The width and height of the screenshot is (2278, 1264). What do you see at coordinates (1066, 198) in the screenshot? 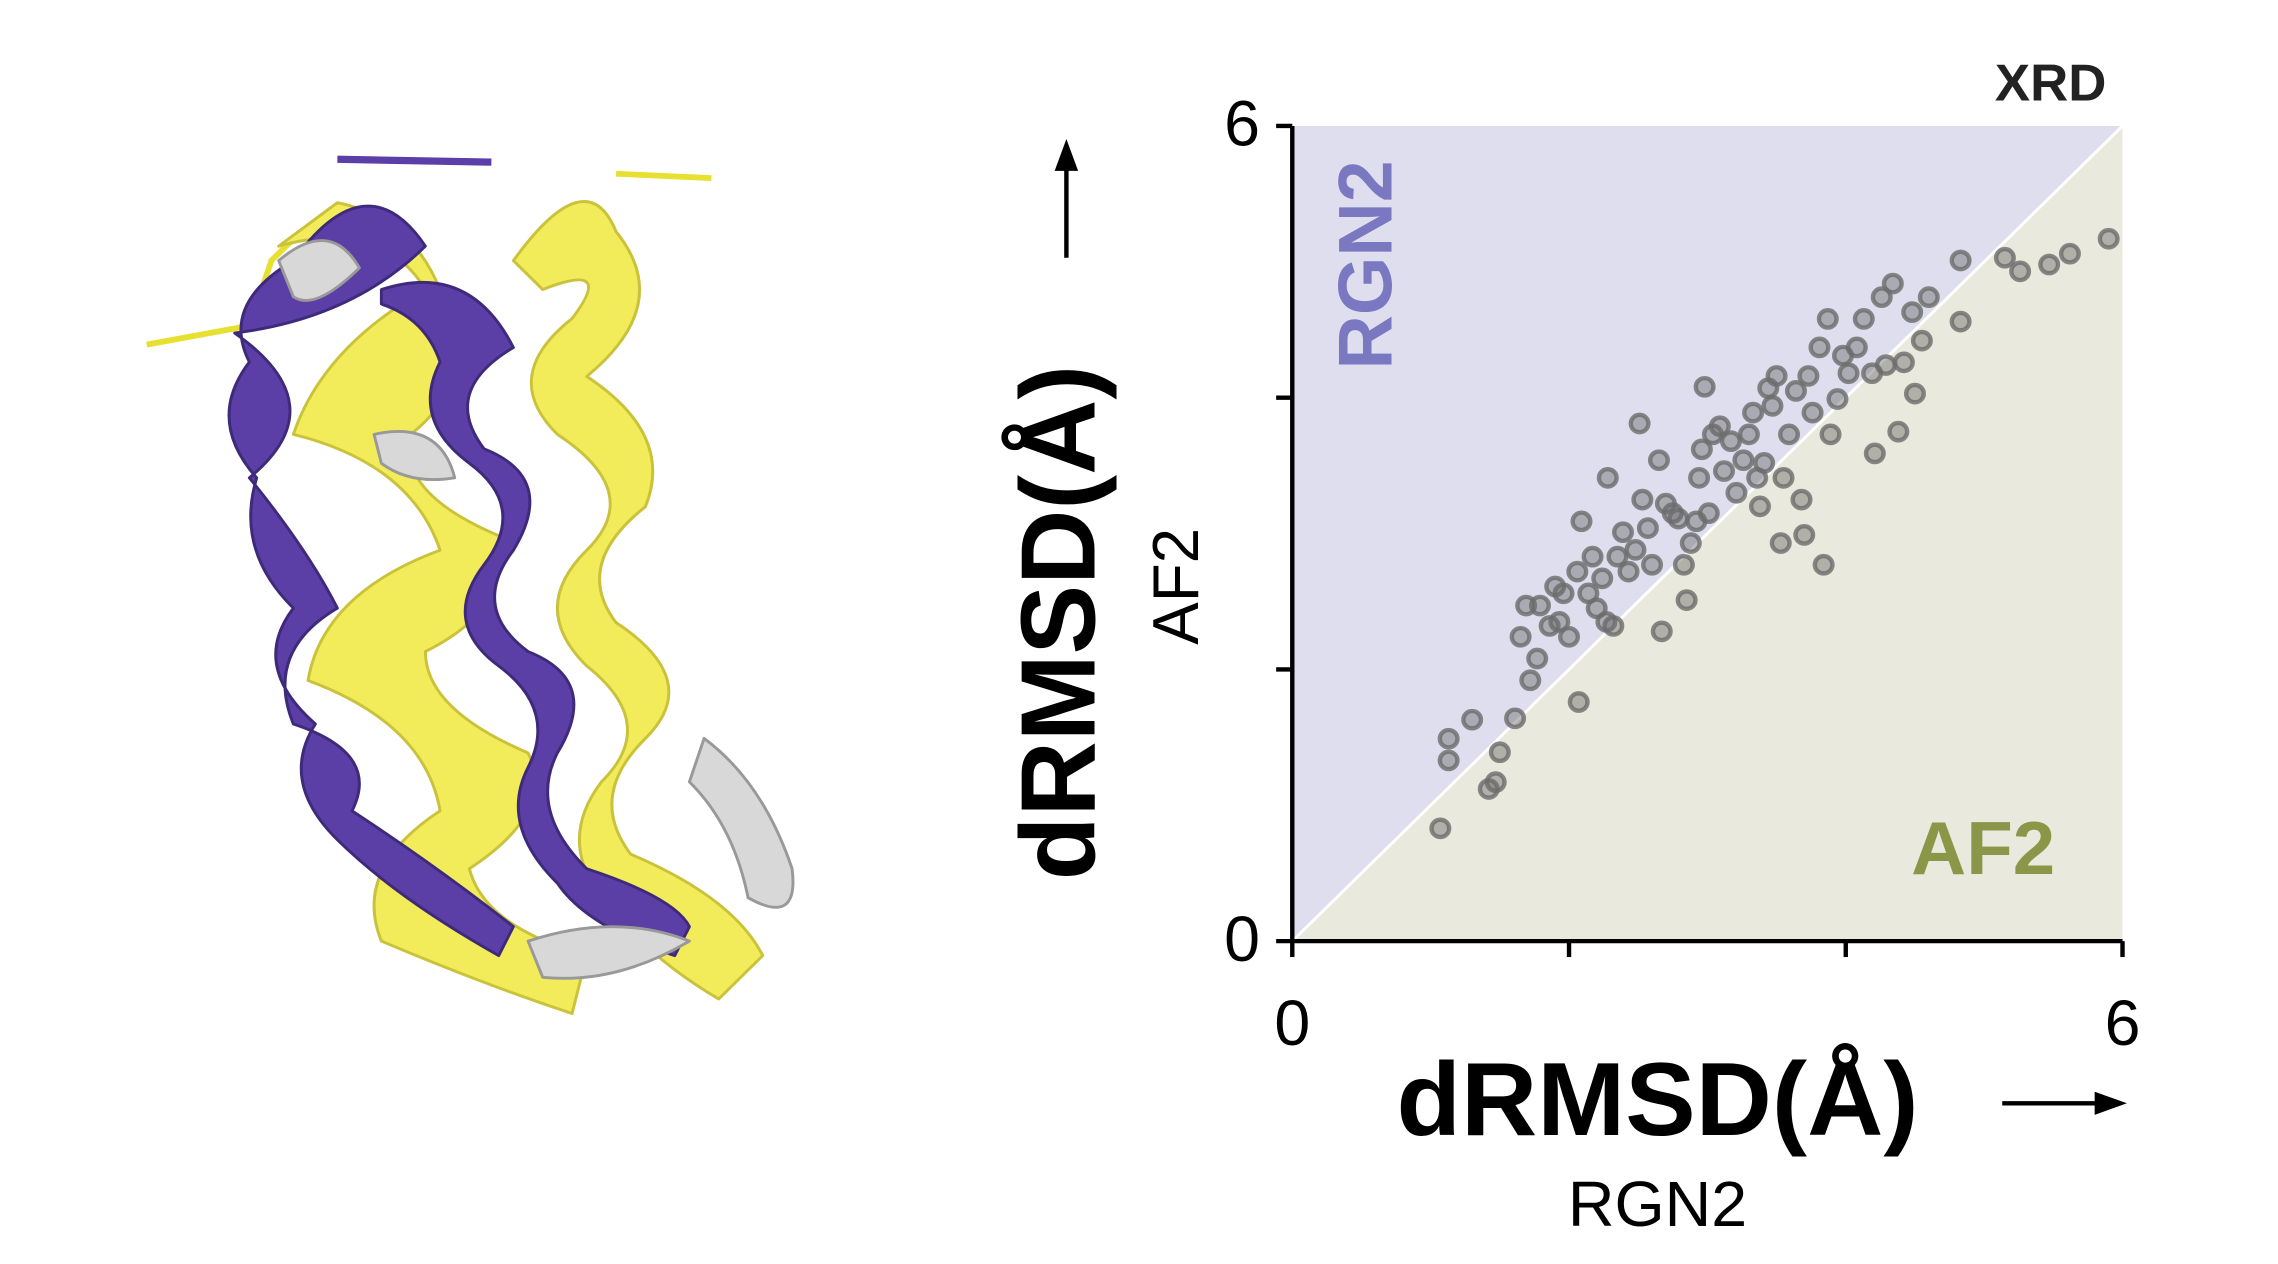
I see `y-arrow` at bounding box center [1066, 198].